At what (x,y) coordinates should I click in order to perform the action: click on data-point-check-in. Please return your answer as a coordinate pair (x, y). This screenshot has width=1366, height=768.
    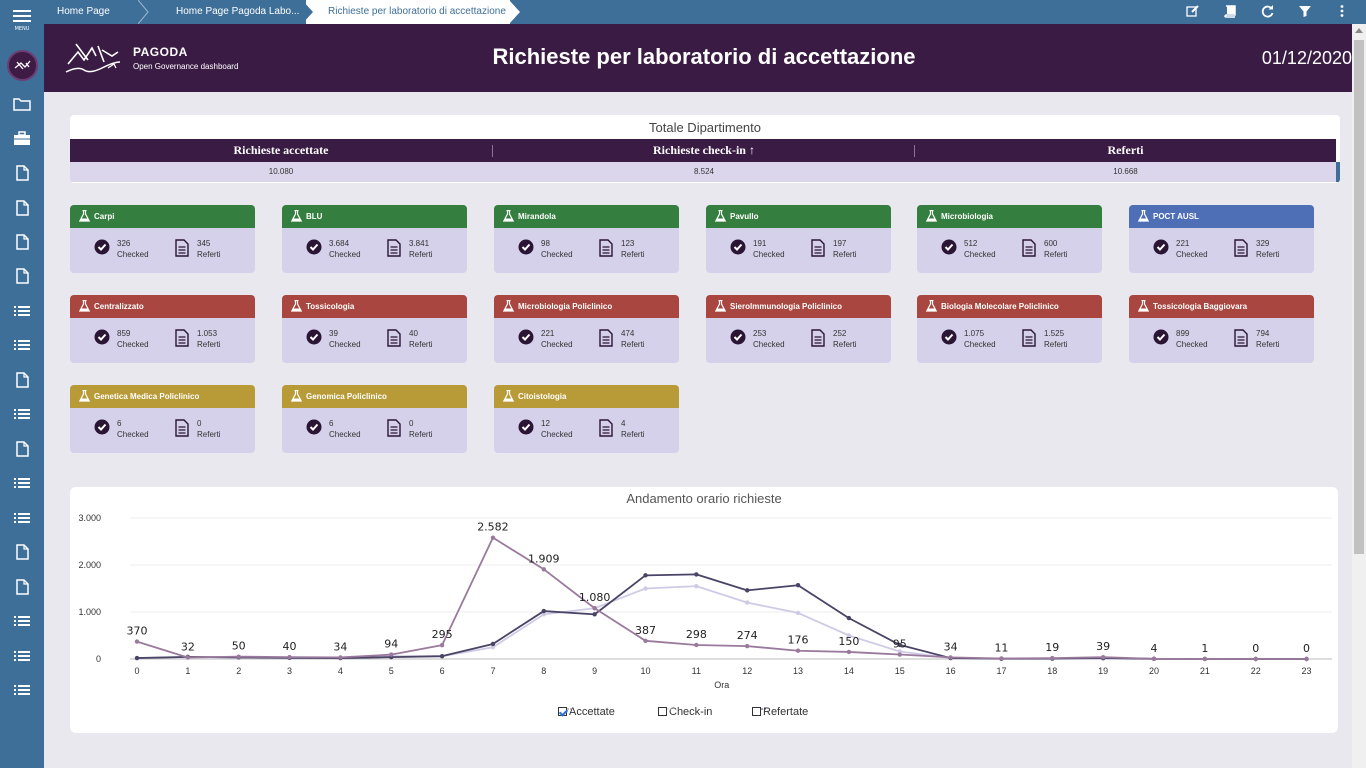
    Looking at the image, I should click on (798, 613).